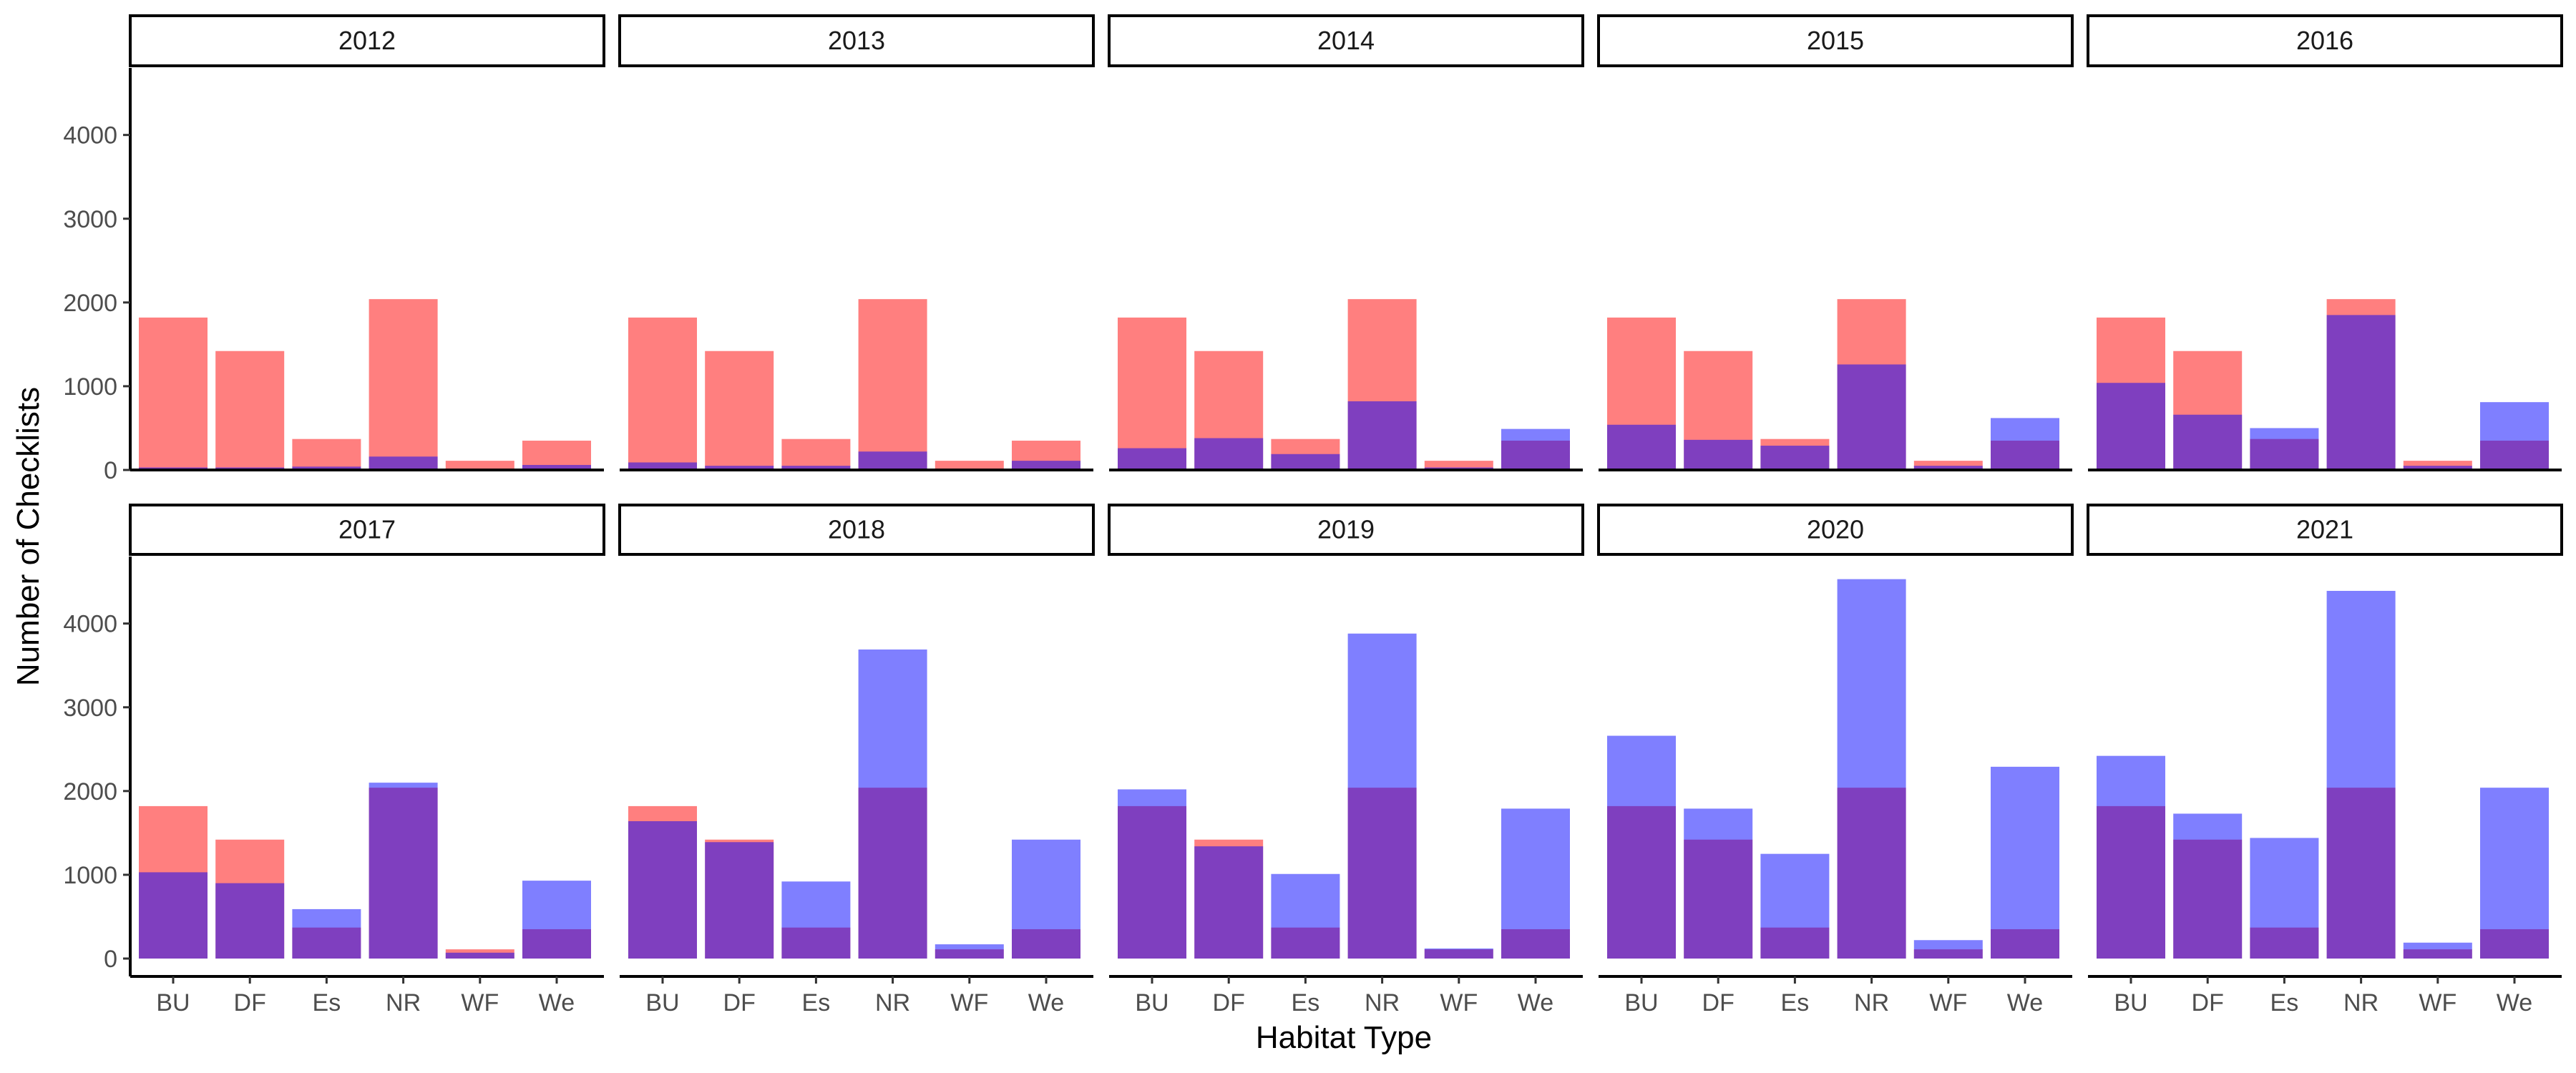  I want to click on bar-red-Es, so click(816, 454).